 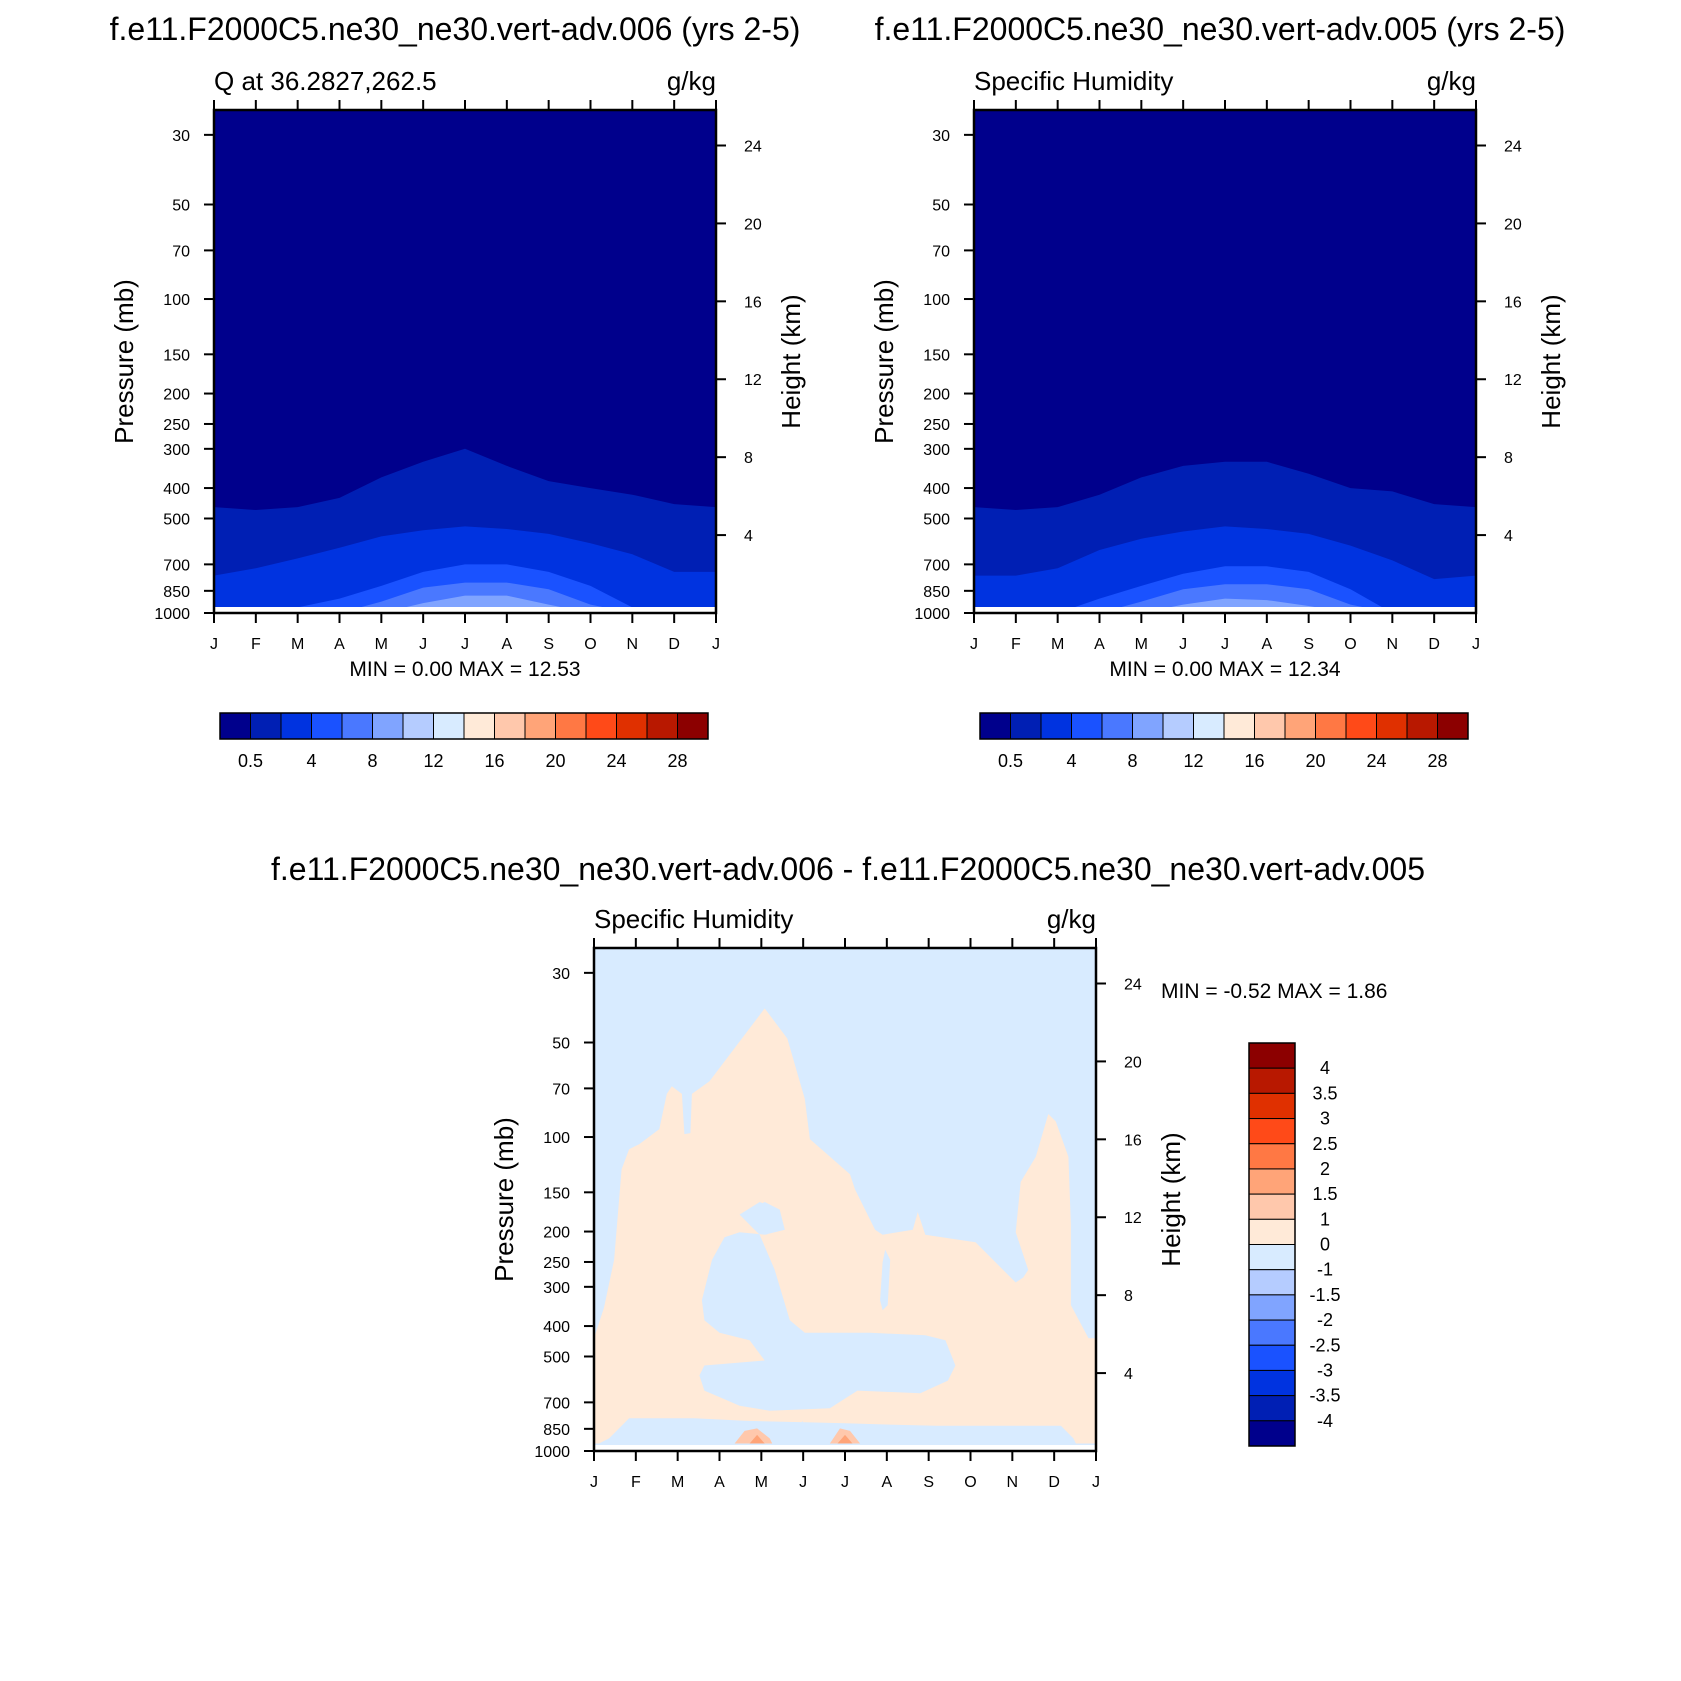 I want to click on colorbar-label: -3, so click(x=1325, y=1370).